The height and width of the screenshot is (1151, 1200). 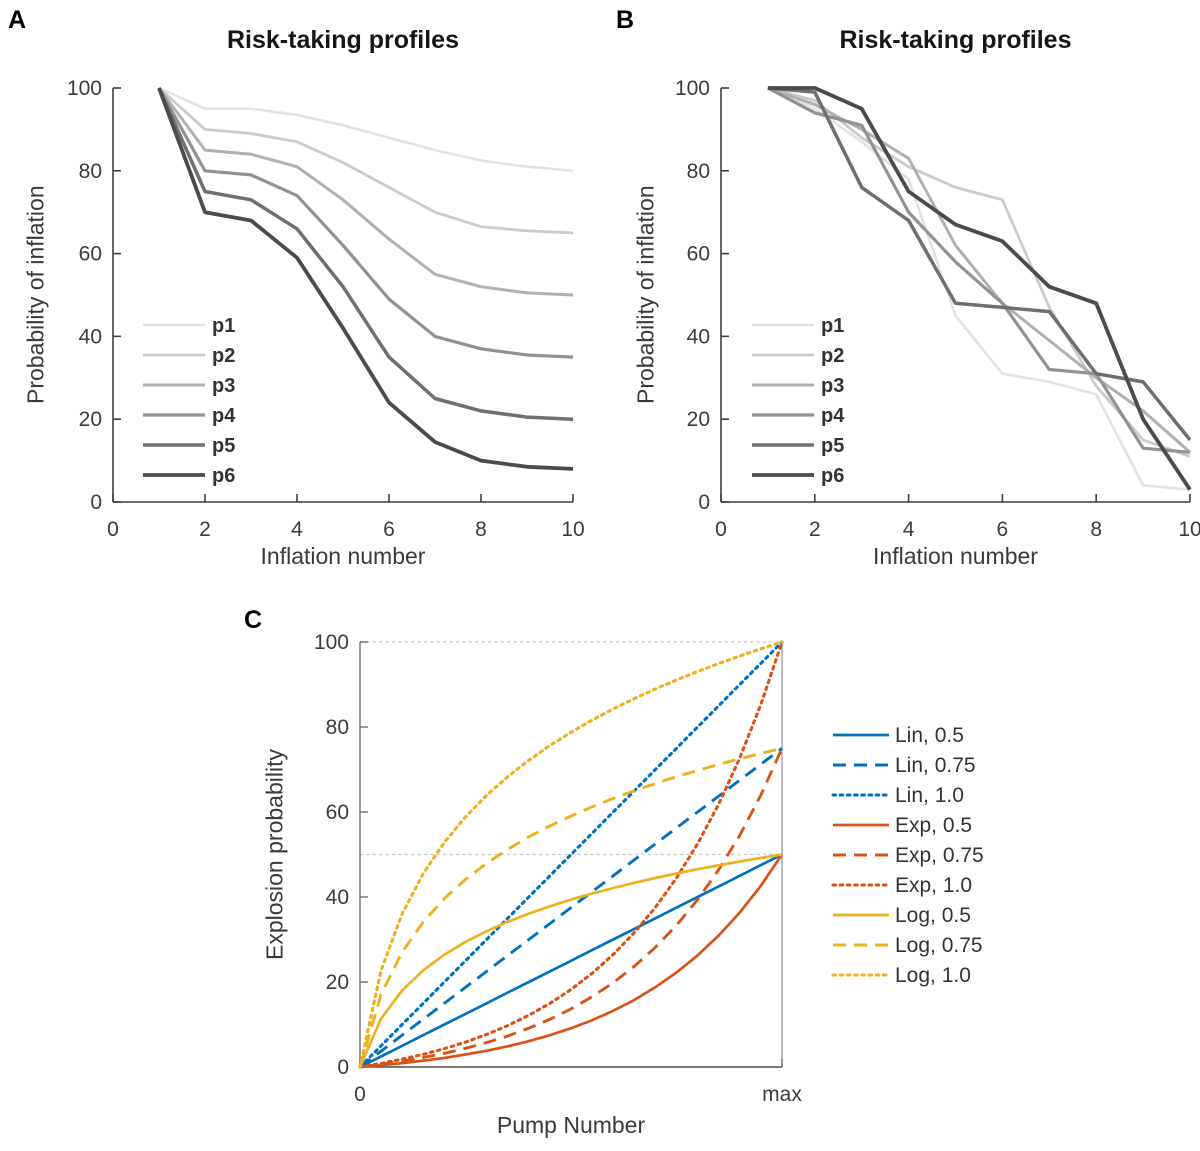 I want to click on panel_a-legend-label-2: p2, so click(x=223, y=356).